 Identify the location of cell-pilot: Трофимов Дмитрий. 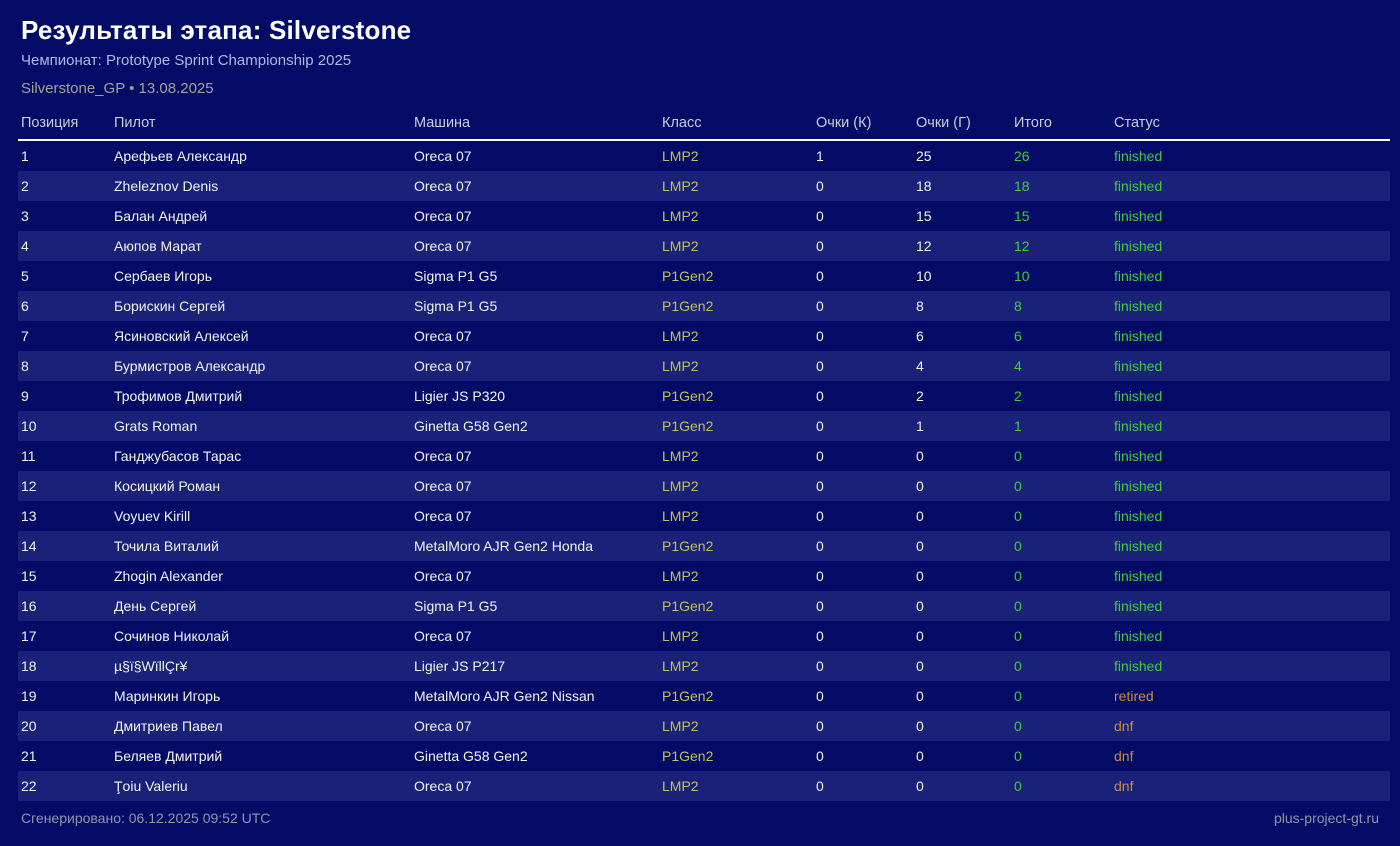
(178, 395).